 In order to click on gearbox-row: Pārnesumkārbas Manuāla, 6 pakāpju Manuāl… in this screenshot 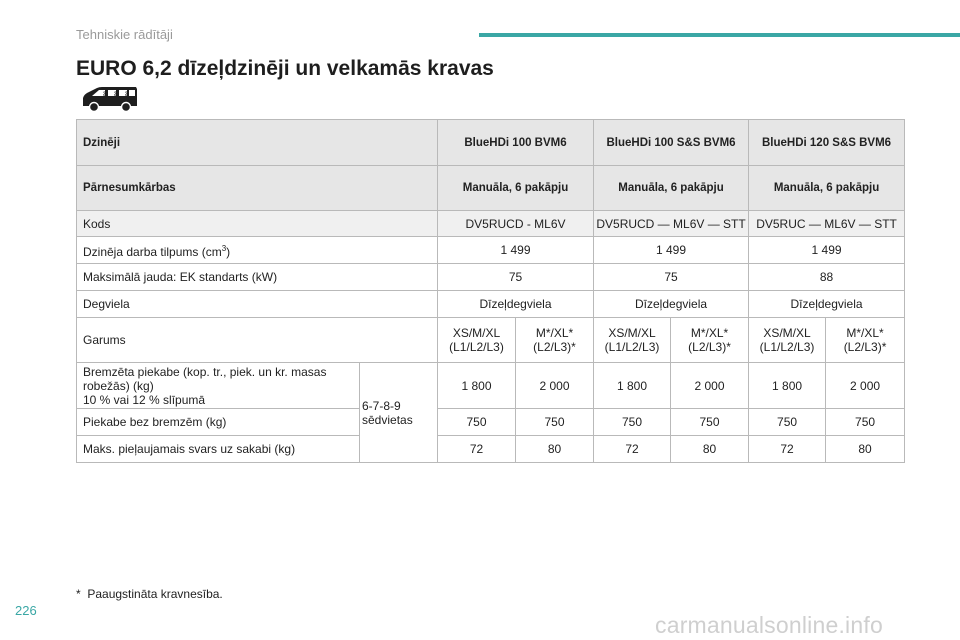, I will do `click(491, 188)`.